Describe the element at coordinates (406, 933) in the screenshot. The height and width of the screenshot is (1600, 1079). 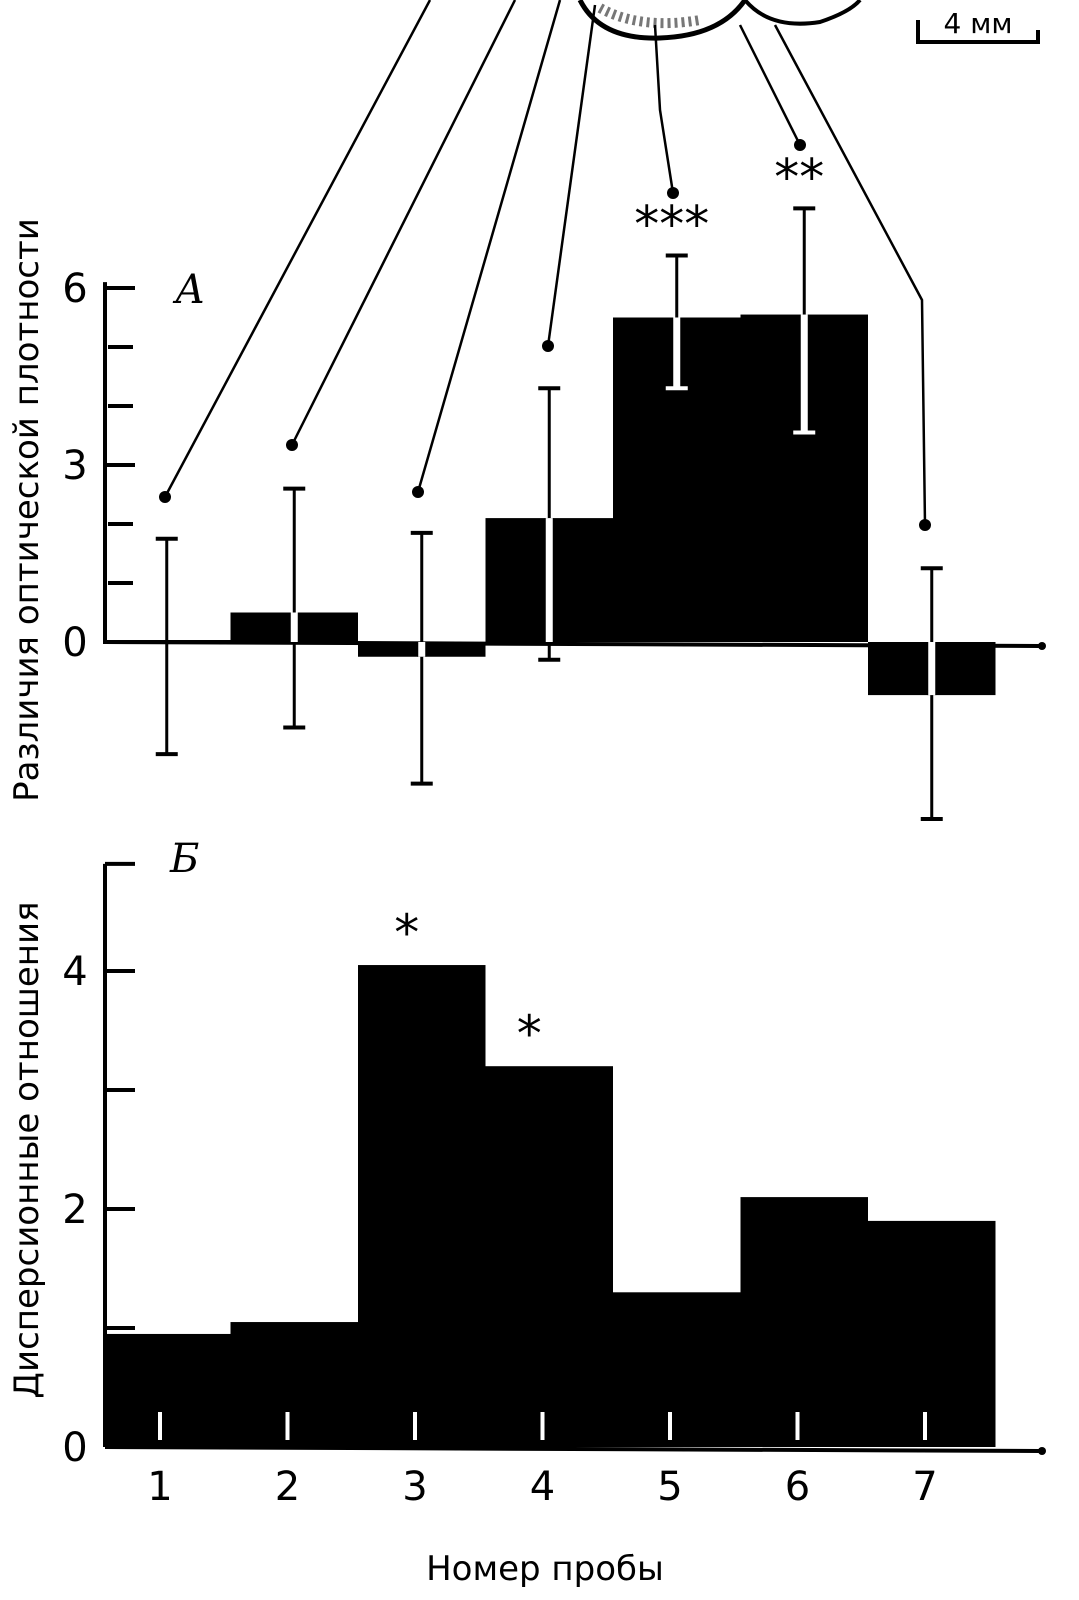
I see `significance-b-3: *` at that location.